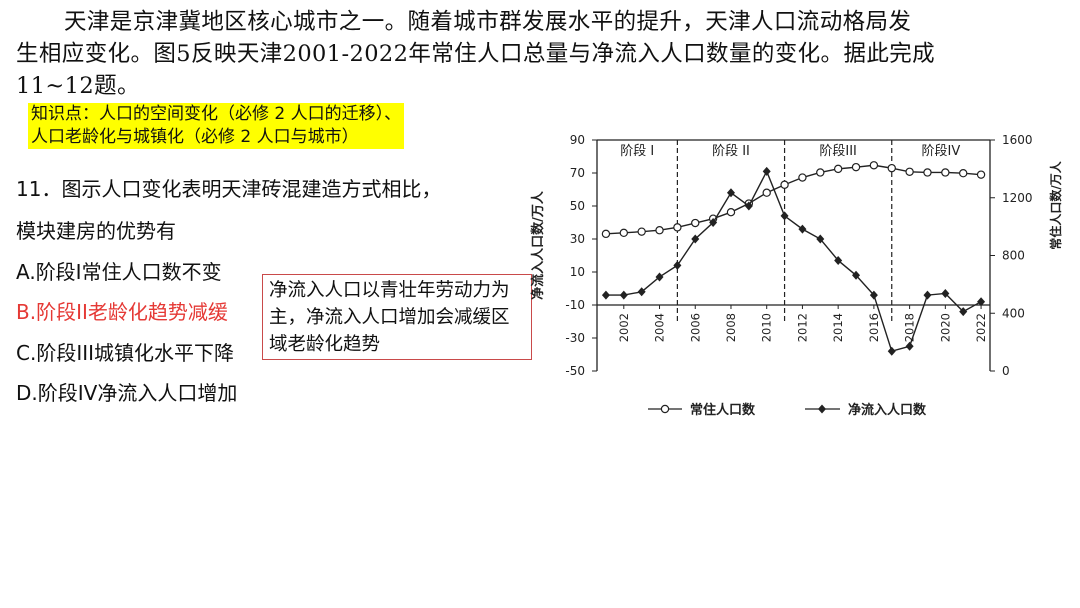  Describe the element at coordinates (793, 261) in the screenshot. I see `net-inflow-line` at that location.